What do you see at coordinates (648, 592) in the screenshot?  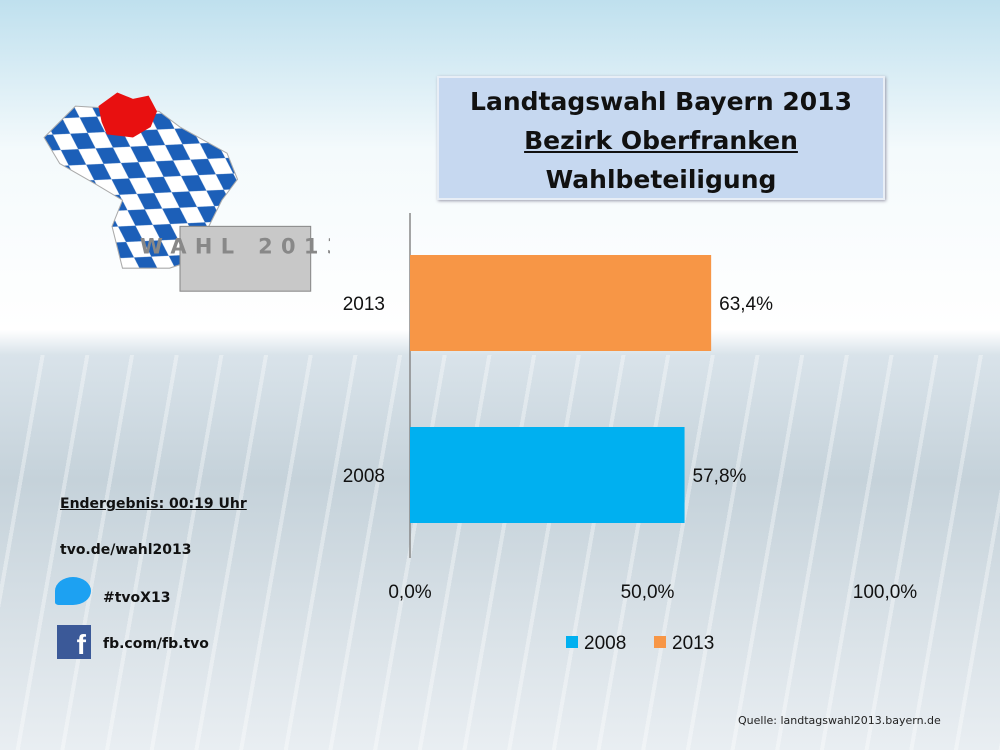 I see `x-tick-label: 50,0%` at bounding box center [648, 592].